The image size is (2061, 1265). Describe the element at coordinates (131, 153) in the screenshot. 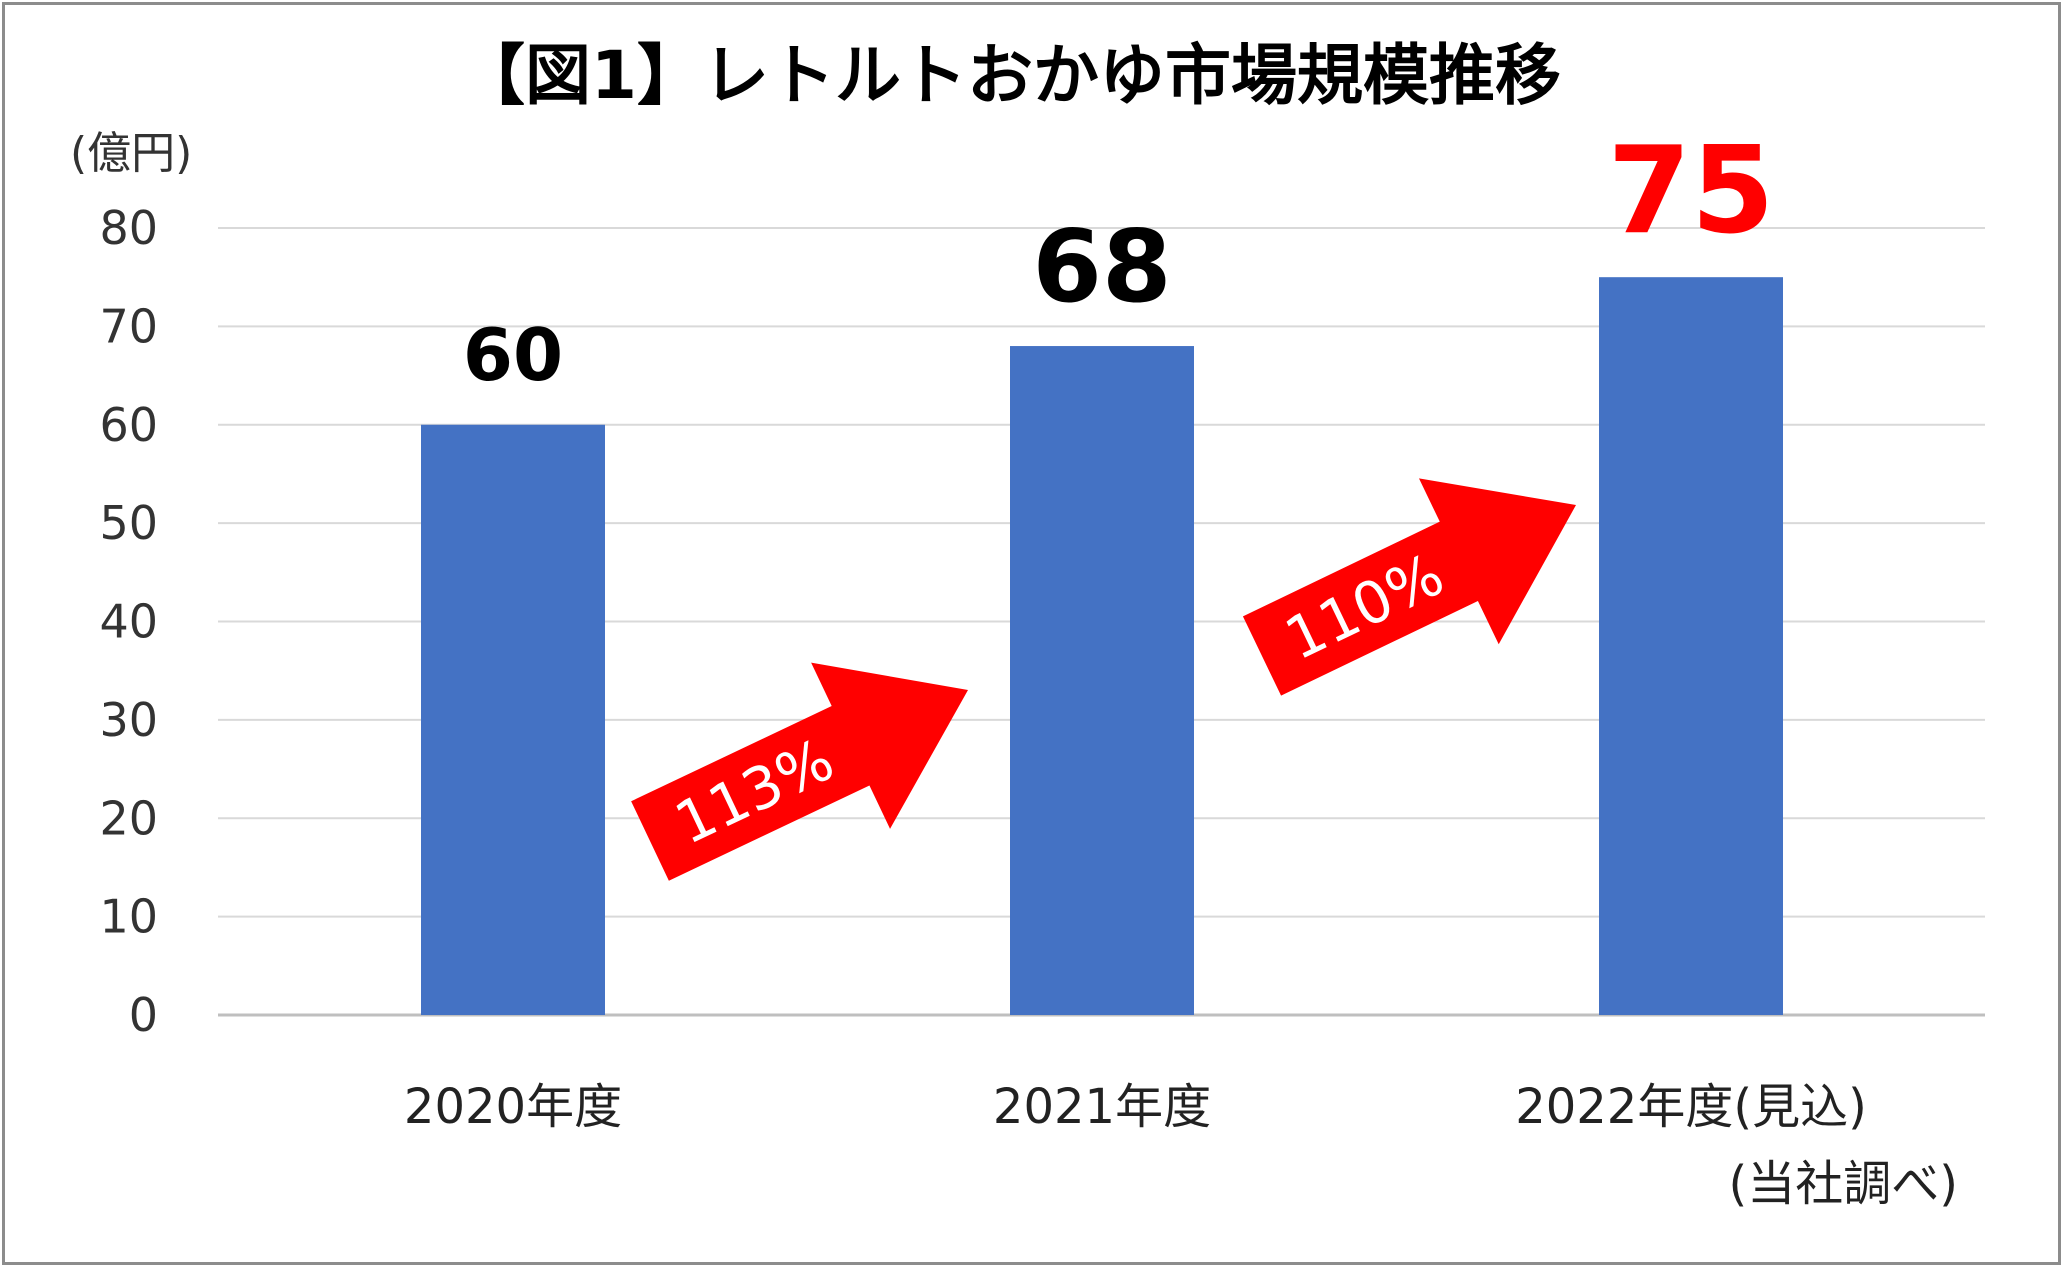

I see `y-axis-unit-label: (億円)` at that location.